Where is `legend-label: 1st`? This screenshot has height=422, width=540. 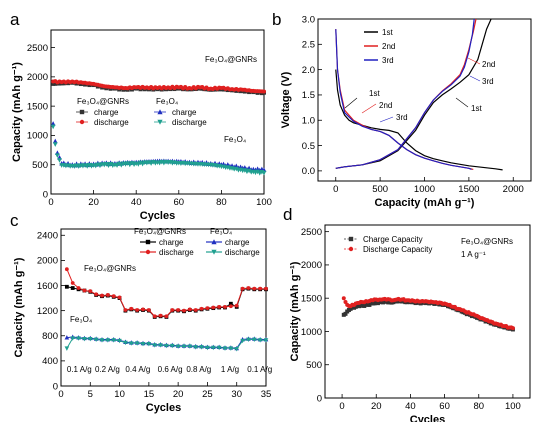
legend-label: 1st is located at coordinates (387, 32).